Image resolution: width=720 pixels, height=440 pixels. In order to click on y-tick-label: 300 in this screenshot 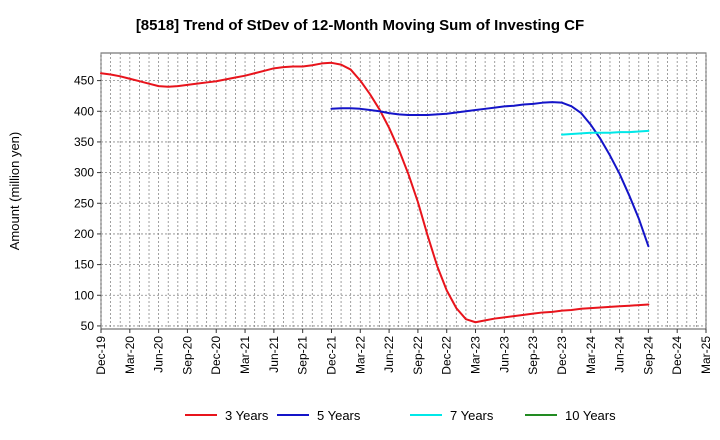, I will do `click(84, 173)`.